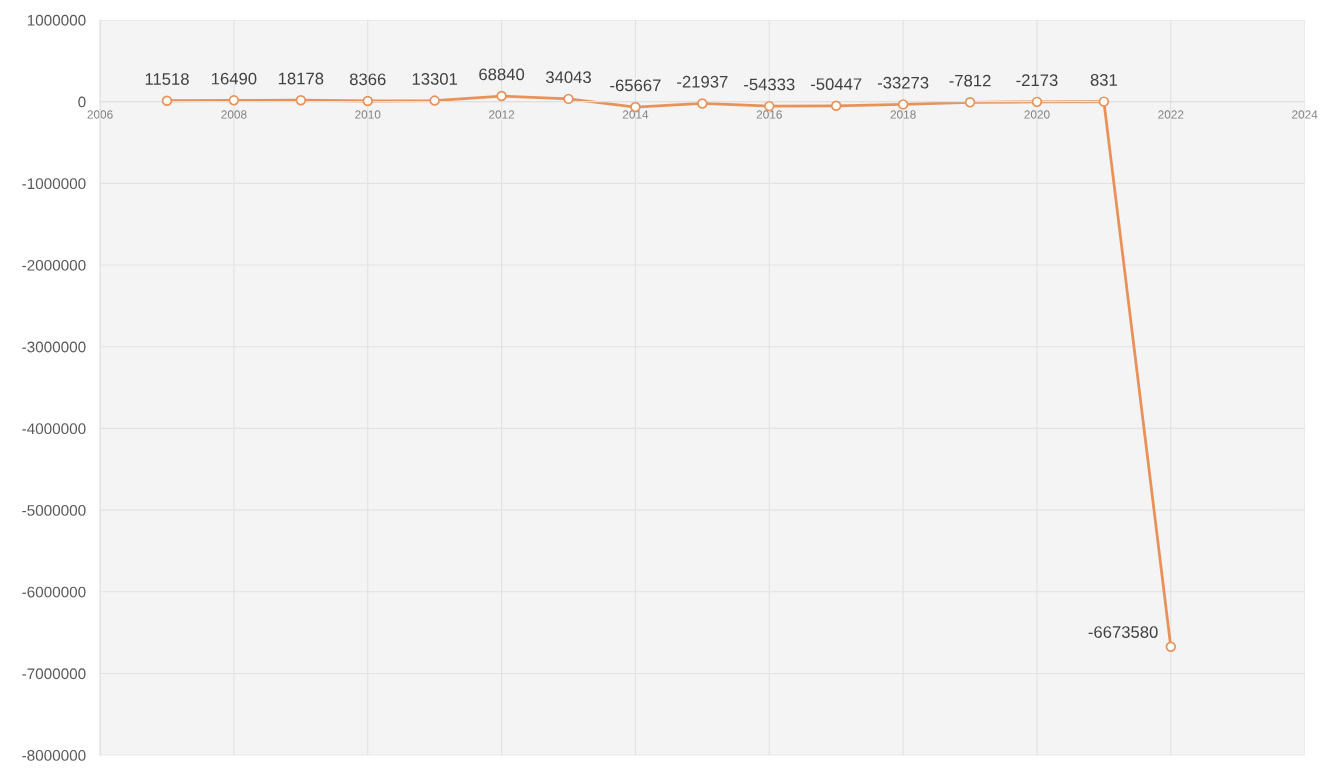  Describe the element at coordinates (234, 78) in the screenshot. I see `data-label: 16490` at that location.